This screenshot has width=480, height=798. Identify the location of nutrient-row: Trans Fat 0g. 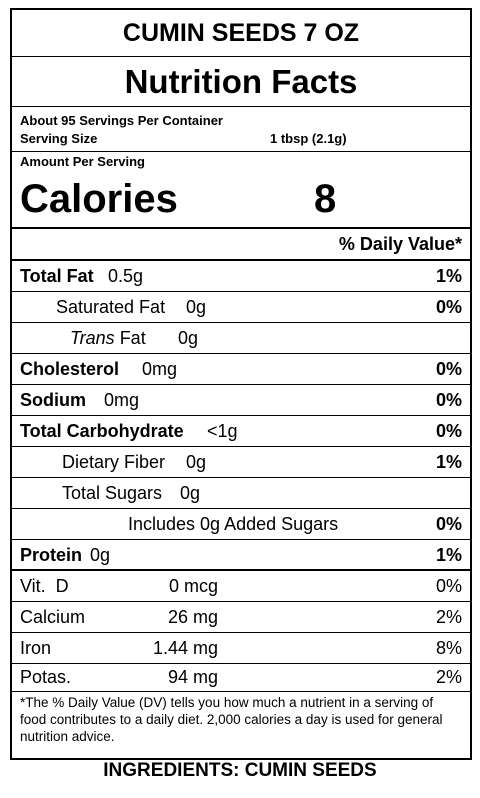
(241, 338).